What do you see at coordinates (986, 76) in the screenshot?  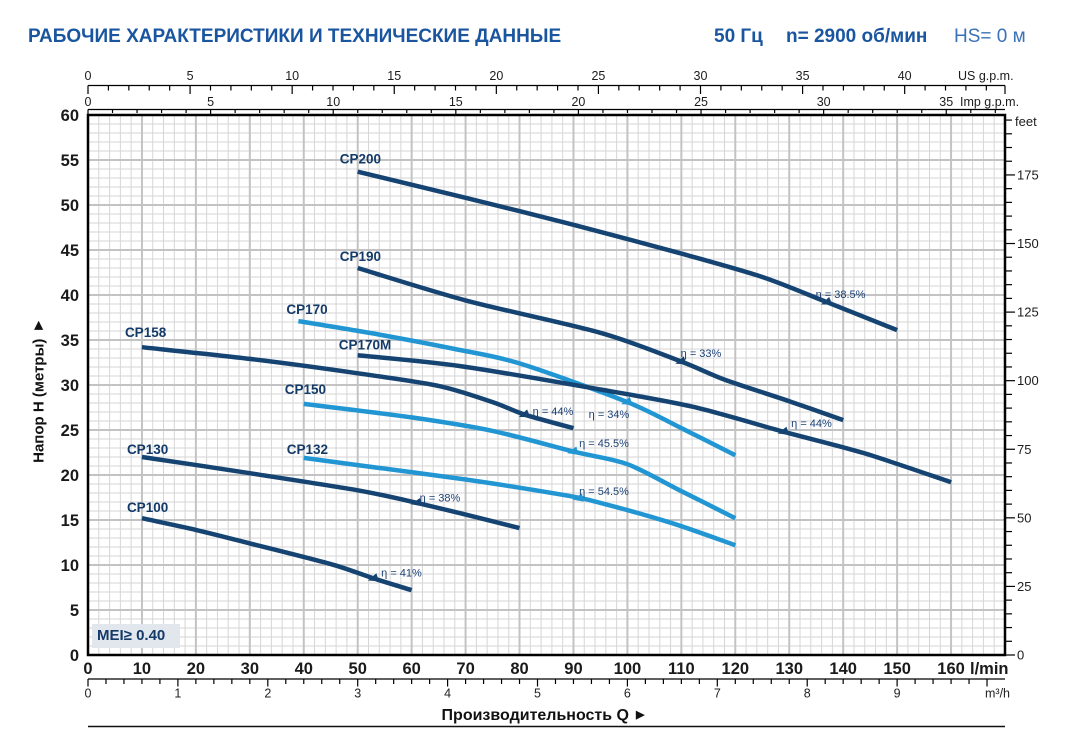 I see `us-unit: US g.p.m.` at bounding box center [986, 76].